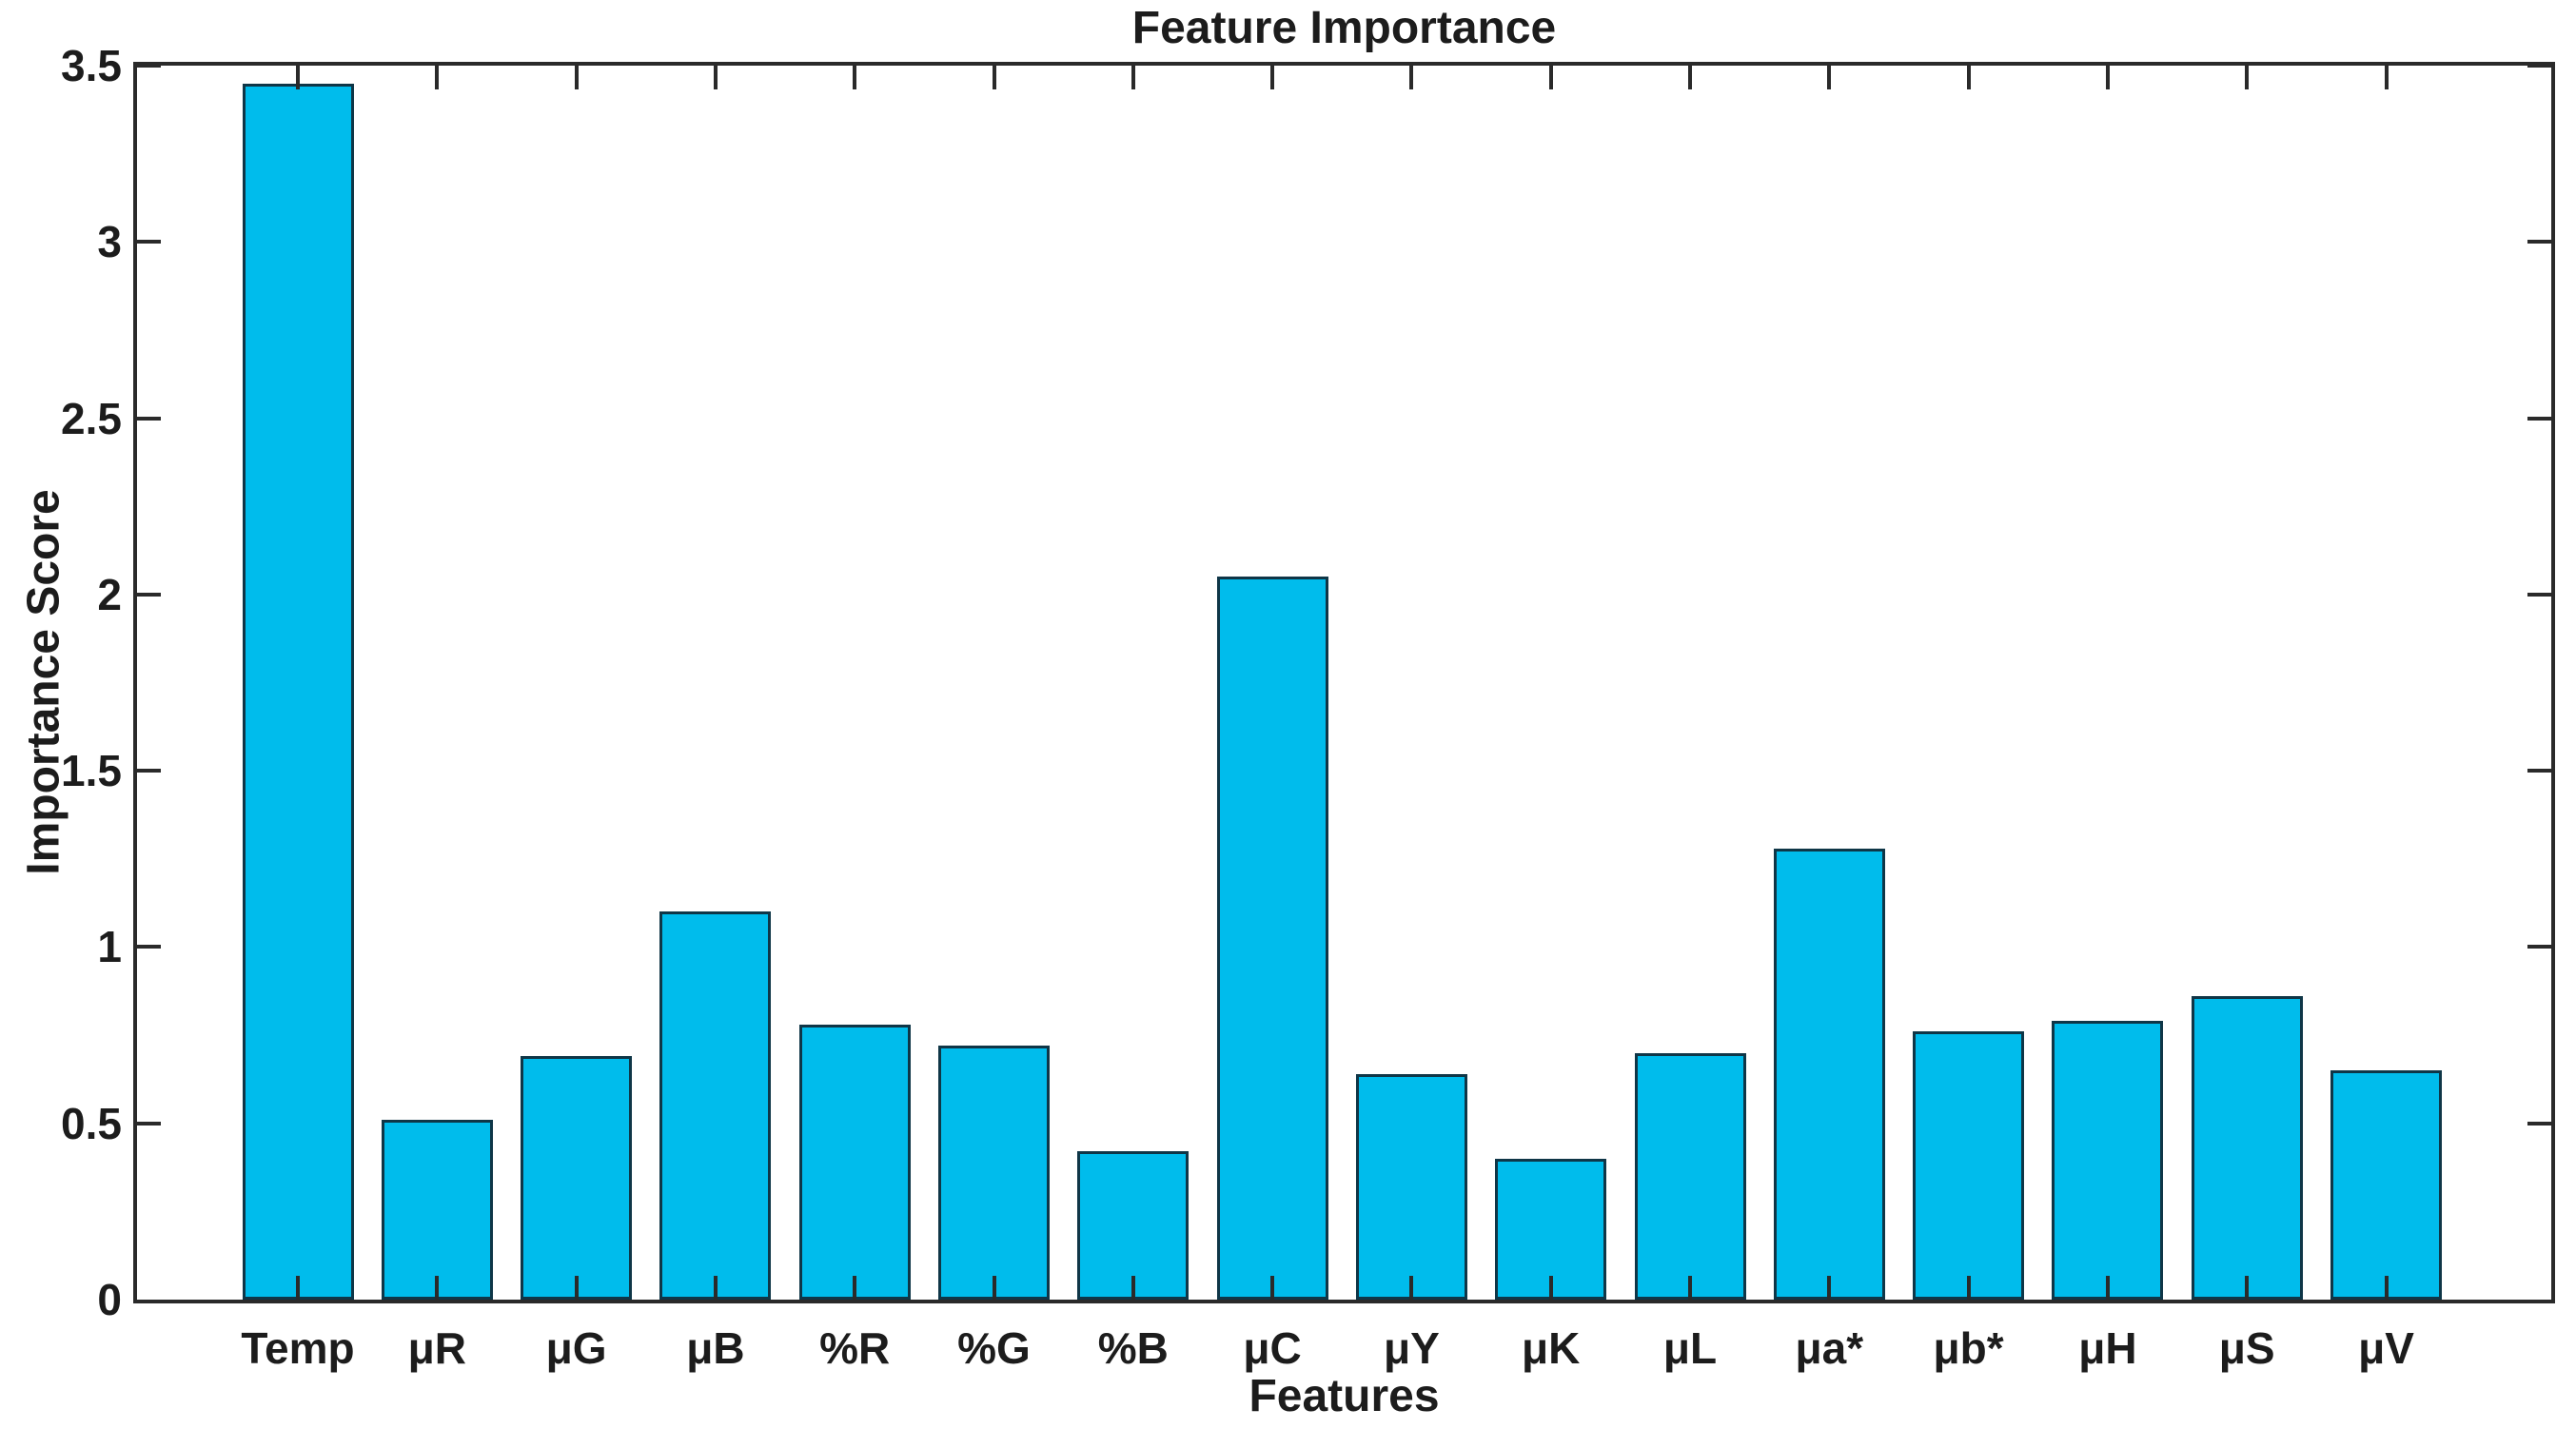 Image resolution: width=2576 pixels, height=1429 pixels. Describe the element at coordinates (1344, 1396) in the screenshot. I see `x-axis-label: Features` at that location.